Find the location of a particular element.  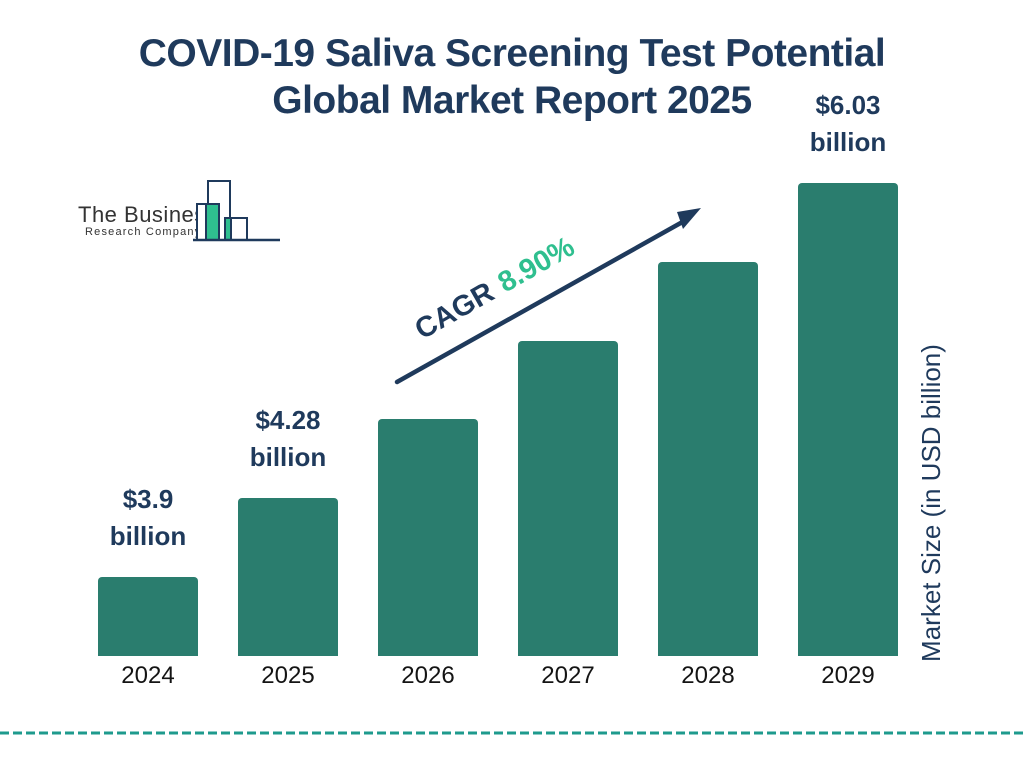

company-logo: The Business Research Company is located at coordinates (181, 211).